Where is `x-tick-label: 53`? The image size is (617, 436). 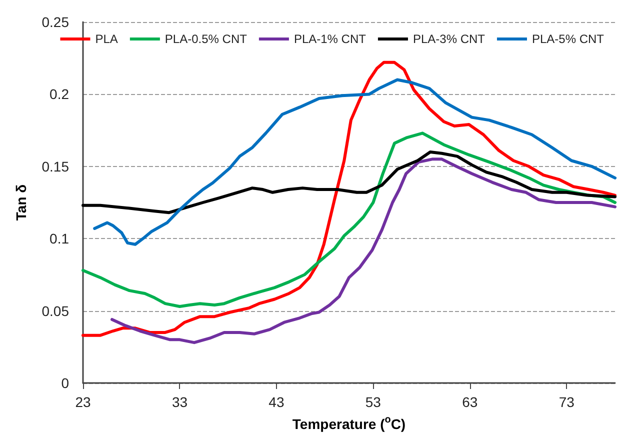 x-tick-label: 53 is located at coordinates (373, 402).